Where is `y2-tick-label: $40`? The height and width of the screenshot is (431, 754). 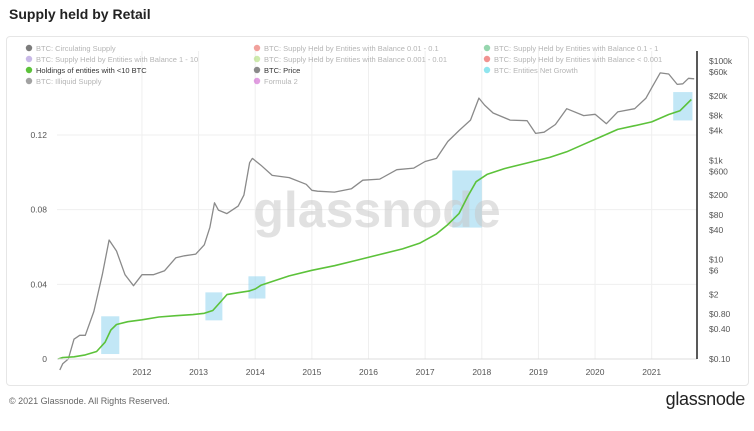 y2-tick-label: $40 is located at coordinates (716, 230).